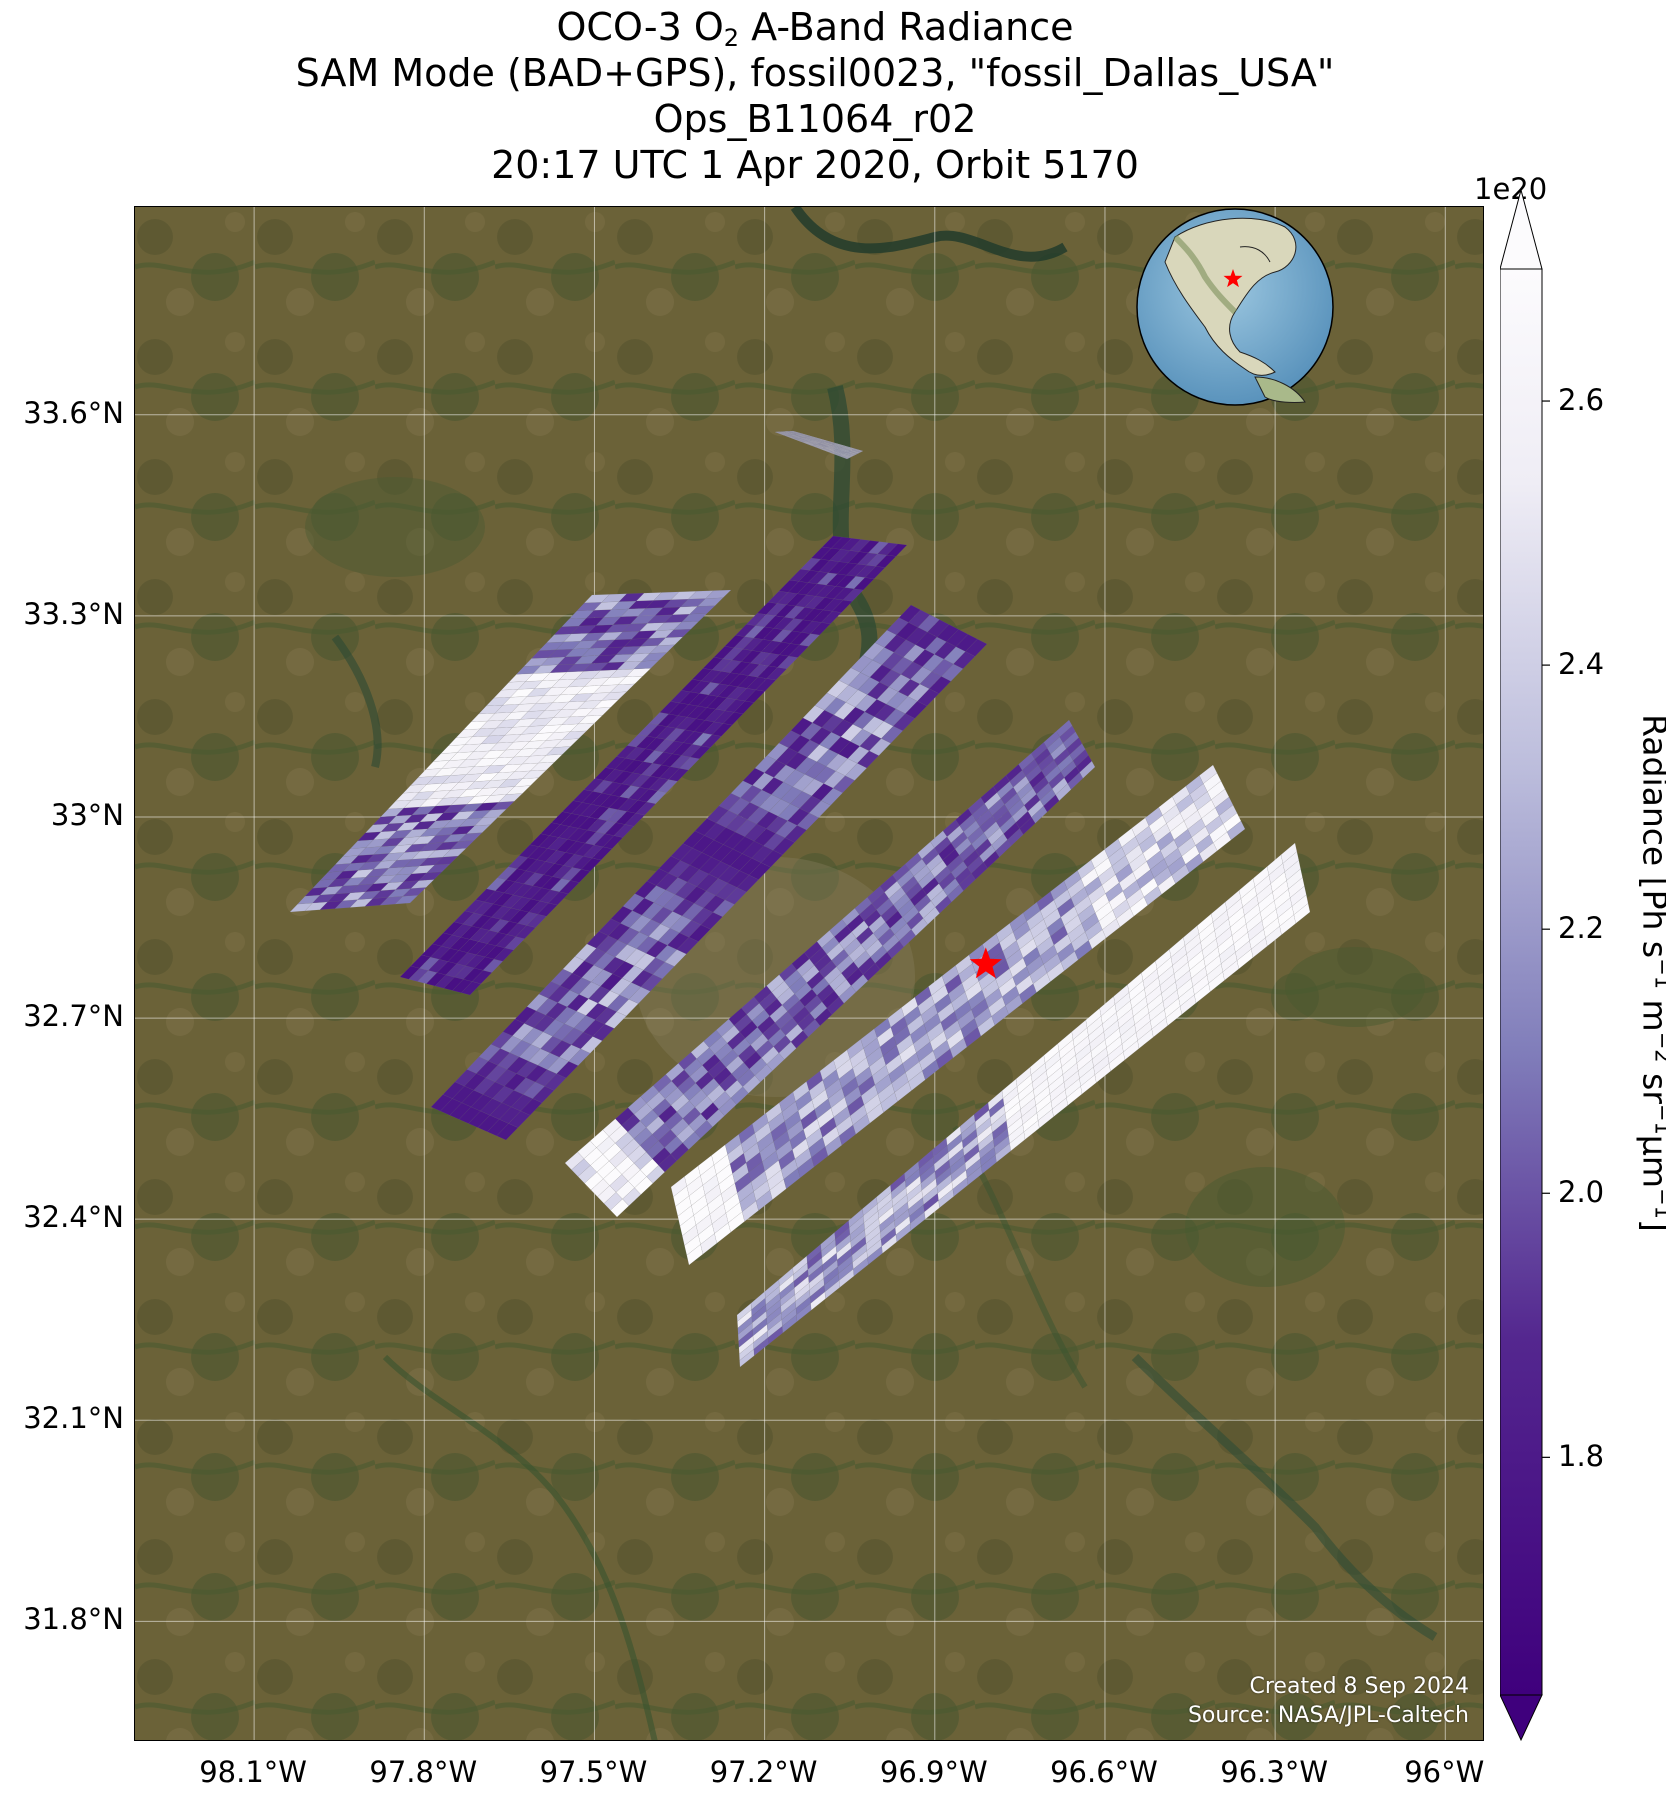  What do you see at coordinates (1235, 307) in the screenshot?
I see `inset-globe` at bounding box center [1235, 307].